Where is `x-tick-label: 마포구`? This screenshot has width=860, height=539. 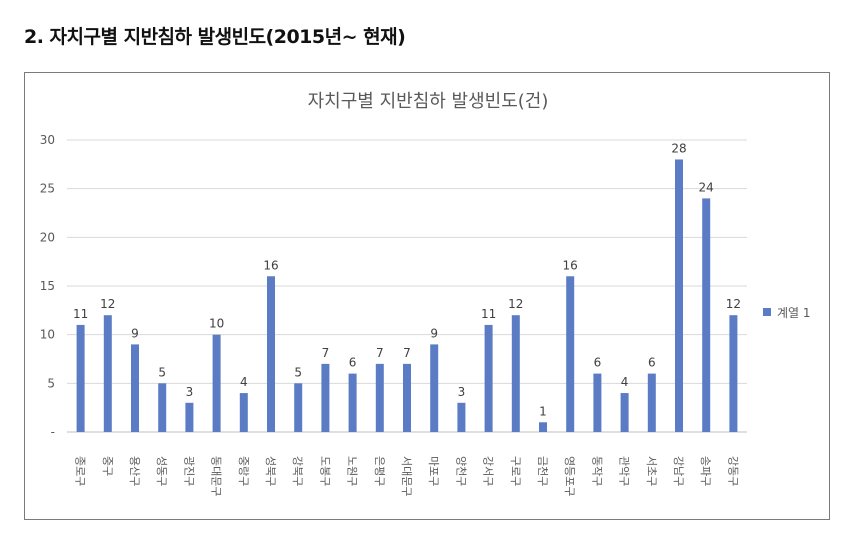 x-tick-label: 마포구 is located at coordinates (433, 471).